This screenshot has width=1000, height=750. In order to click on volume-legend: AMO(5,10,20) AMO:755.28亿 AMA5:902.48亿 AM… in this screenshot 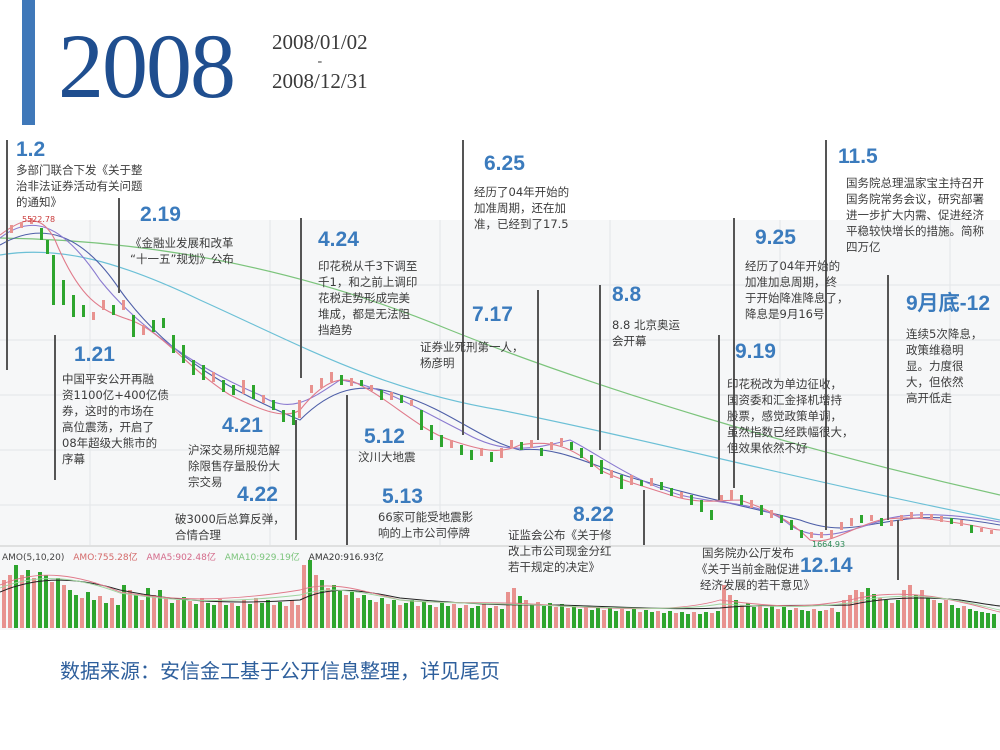, I will do `click(196, 556)`.